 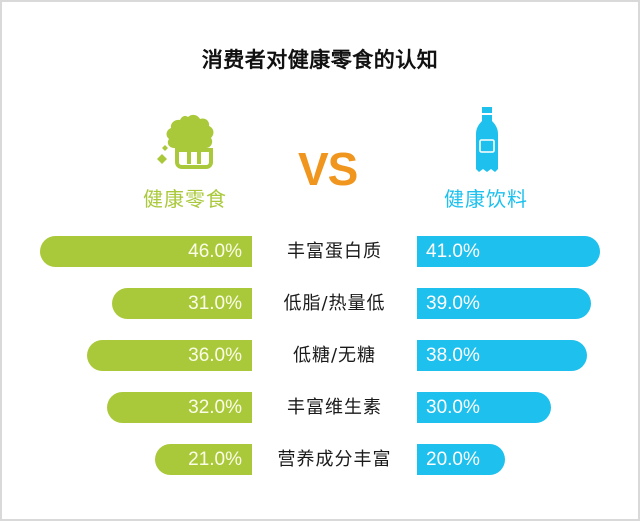 I want to click on comparison-row: 32.0% 丰富维生素 30.0%, so click(x=320, y=407).